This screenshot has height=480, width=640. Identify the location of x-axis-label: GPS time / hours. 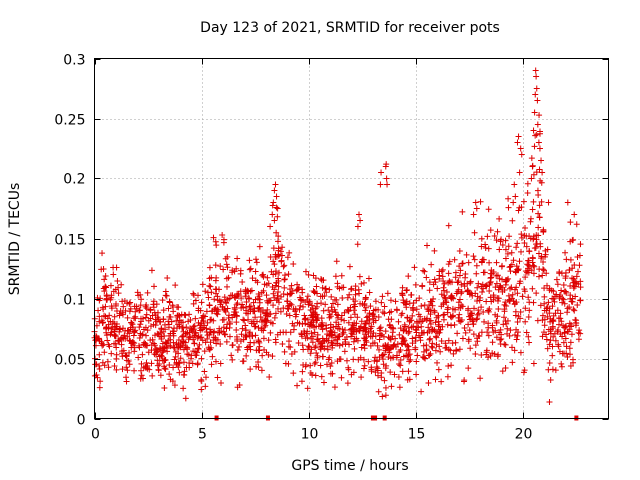
(349, 466).